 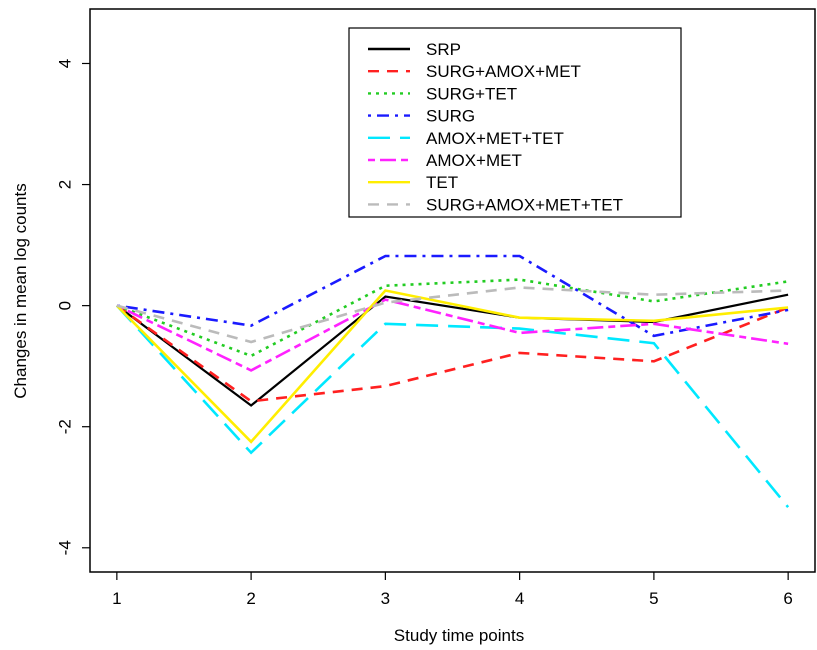 I want to click on legend-label: AMOX+MET+TET, so click(x=495, y=138).